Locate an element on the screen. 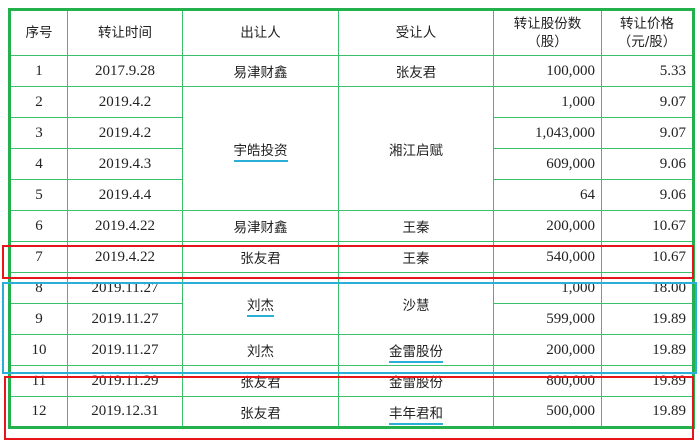 This screenshot has height=441, width=700. cell-date: 2019.11.29 is located at coordinates (125, 381).